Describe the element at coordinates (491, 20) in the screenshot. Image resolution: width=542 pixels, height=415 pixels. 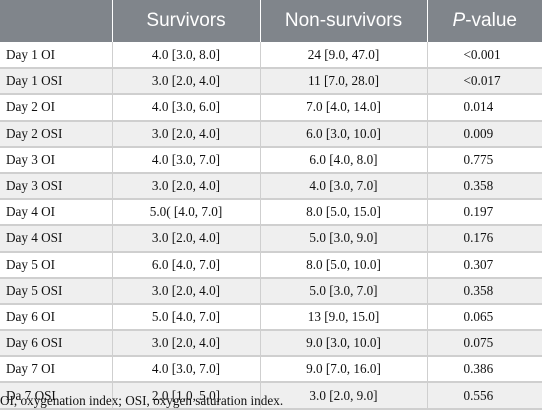
I see `header-p-suffix: -value` at that location.